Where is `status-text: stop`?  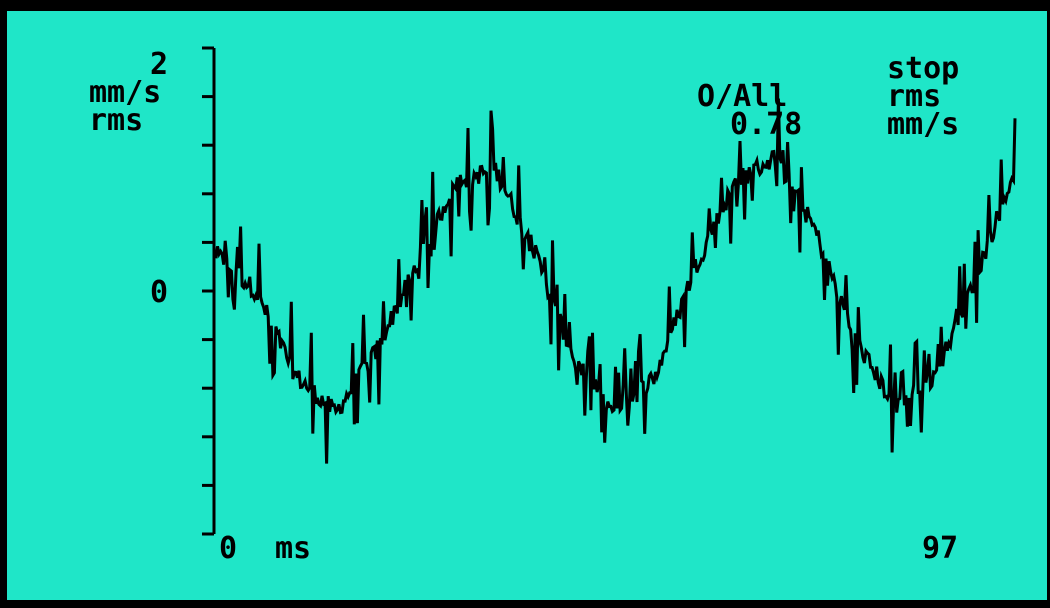
status-text: stop is located at coordinates (923, 68).